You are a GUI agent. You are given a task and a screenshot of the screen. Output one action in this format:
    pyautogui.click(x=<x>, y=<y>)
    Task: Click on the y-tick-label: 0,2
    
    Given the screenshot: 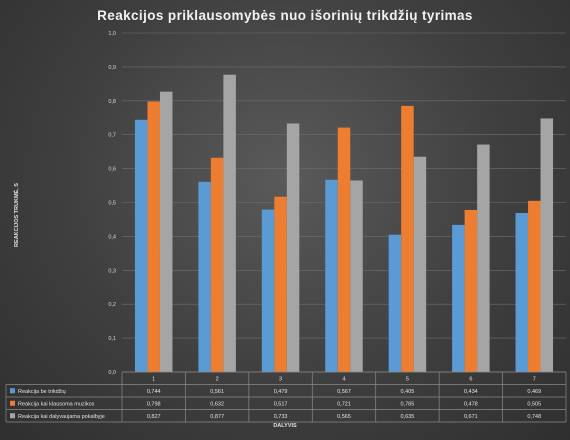 What is the action you would take?
    pyautogui.click(x=112, y=305)
    